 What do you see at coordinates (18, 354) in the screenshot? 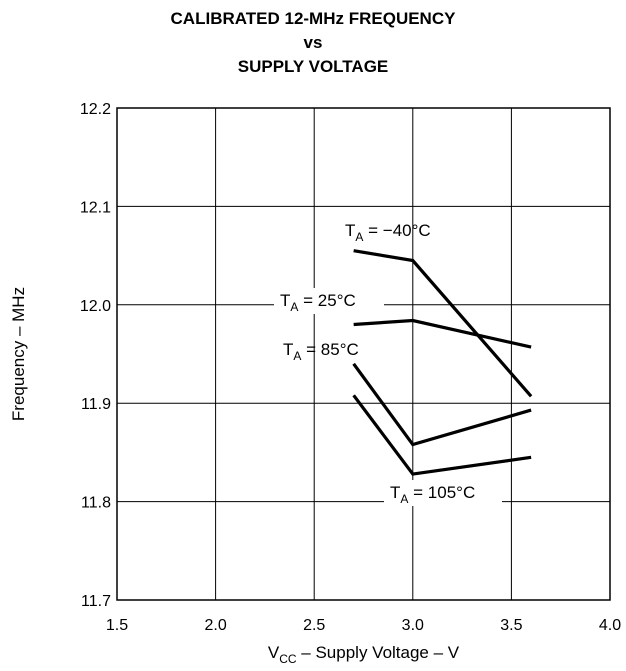
I see `y-axis-label: Frequency – MHz` at bounding box center [18, 354].